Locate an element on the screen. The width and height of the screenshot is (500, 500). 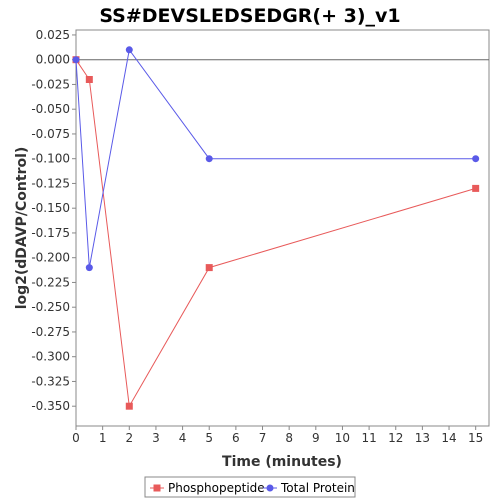
y-tick-label: -0.075 is located at coordinates (50, 134).